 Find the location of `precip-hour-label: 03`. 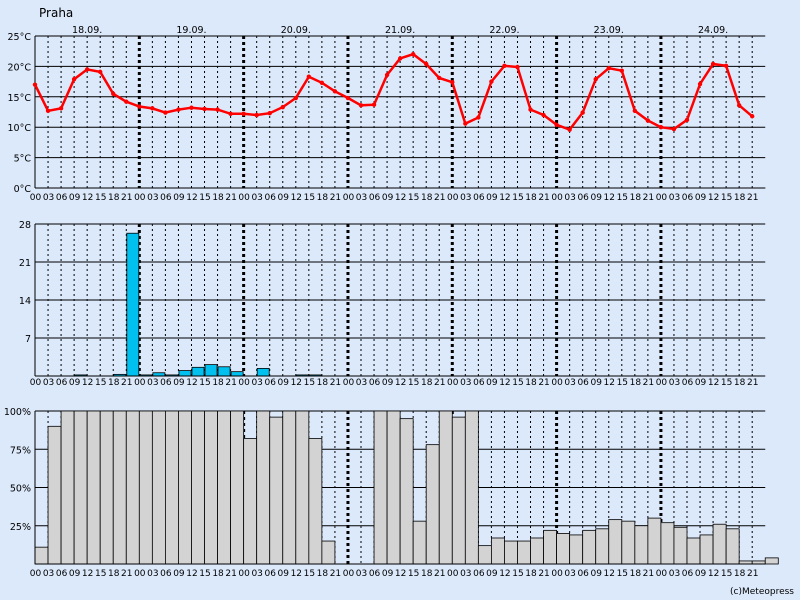

precip-hour-label: 03 is located at coordinates (465, 383).